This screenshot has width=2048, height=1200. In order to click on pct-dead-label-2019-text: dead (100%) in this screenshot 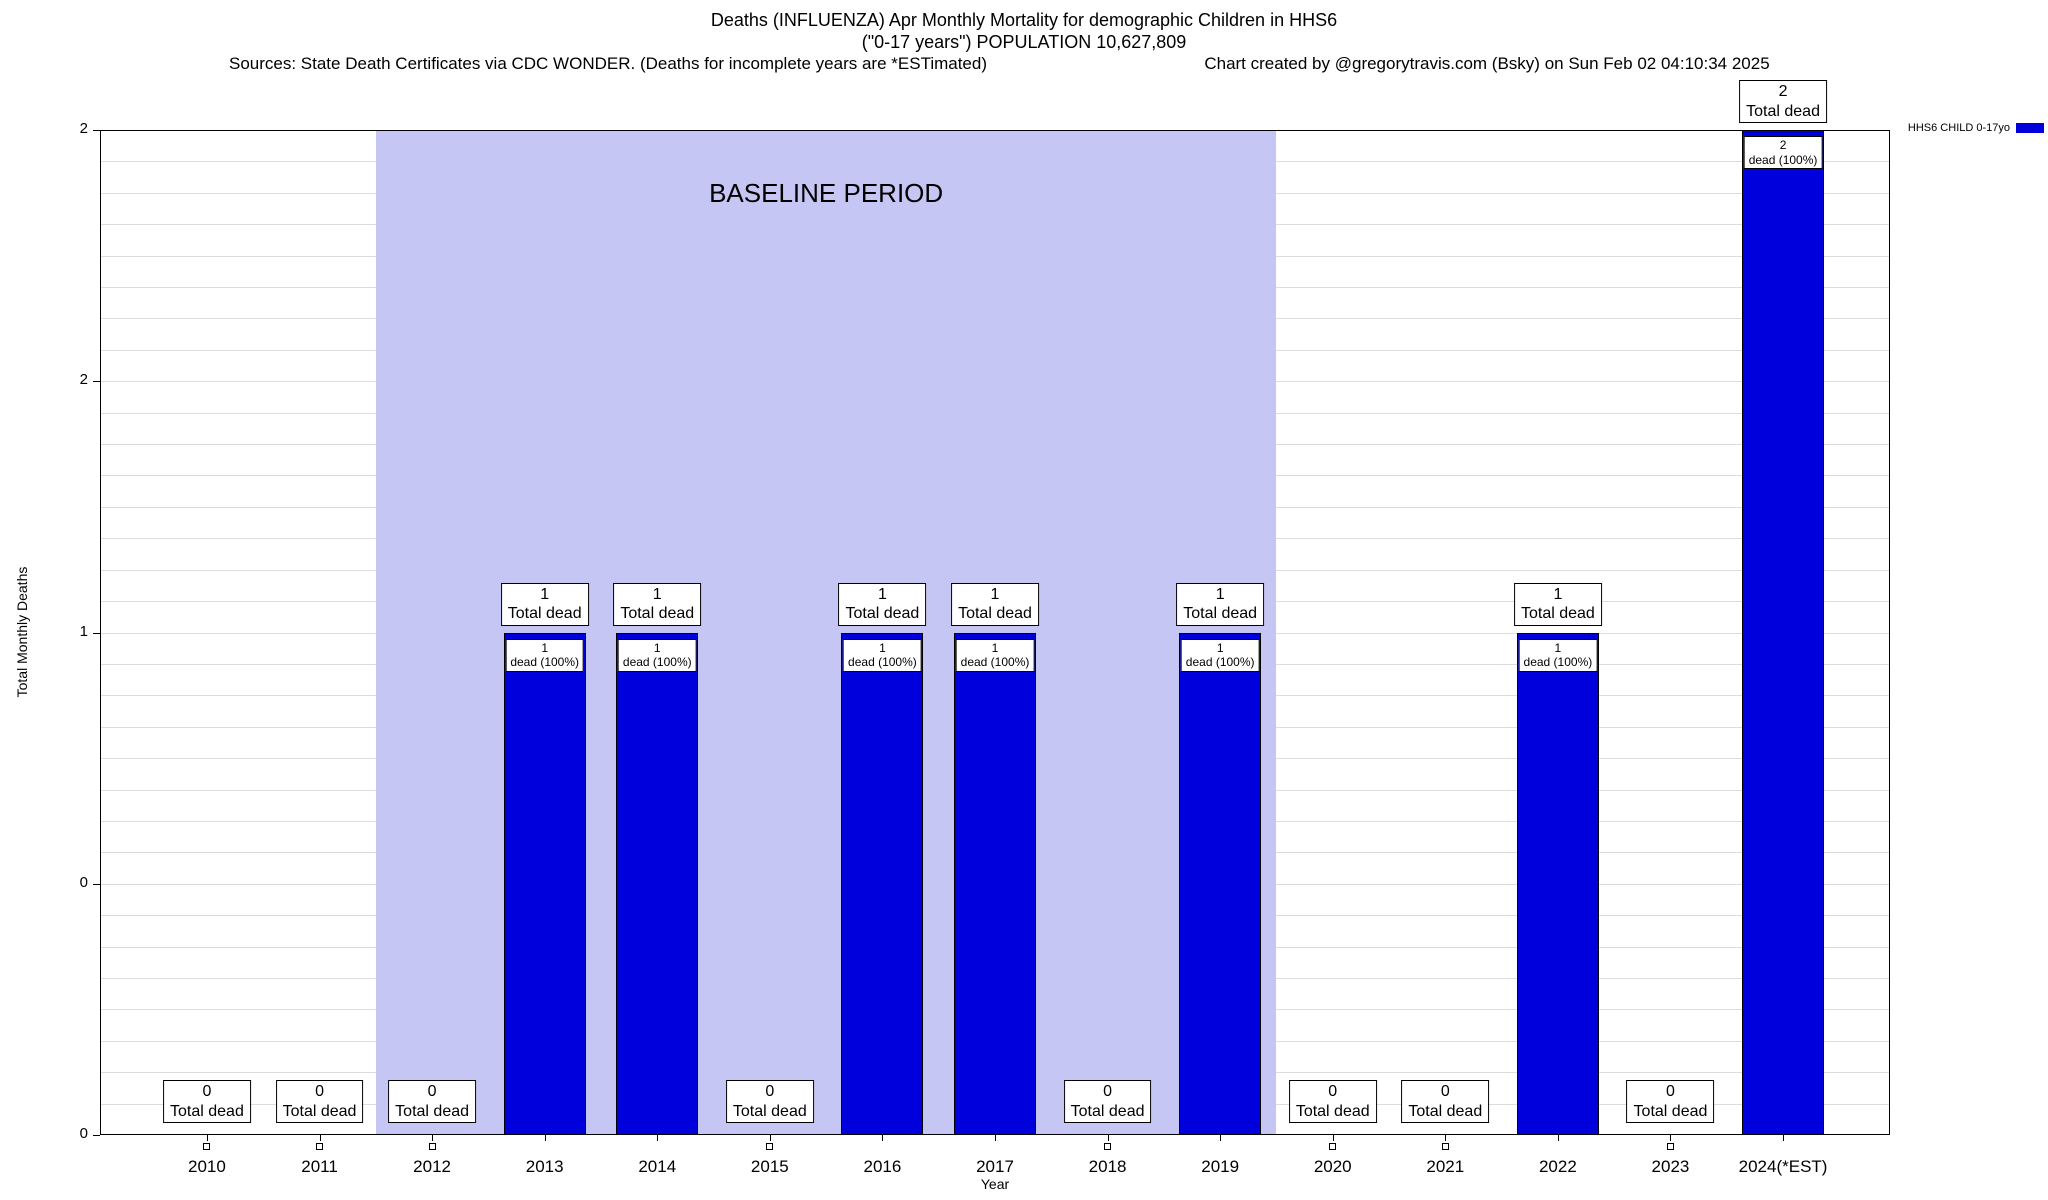, I will do `click(1220, 662)`.